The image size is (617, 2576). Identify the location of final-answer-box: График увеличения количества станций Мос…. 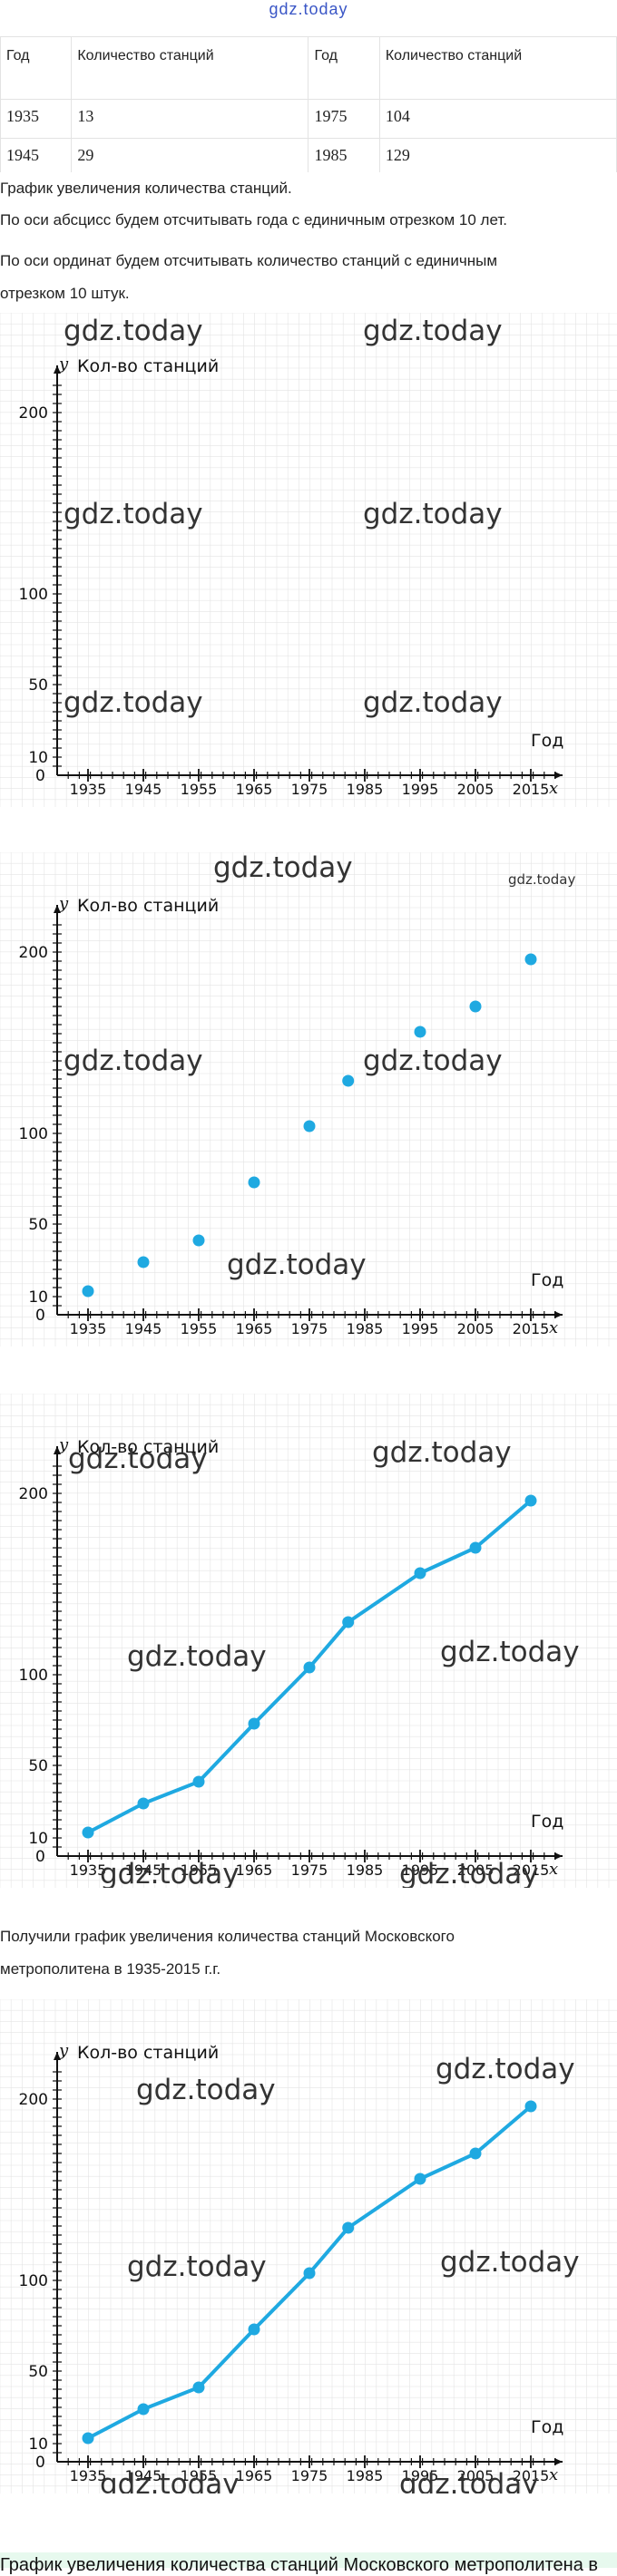
(308, 2563).